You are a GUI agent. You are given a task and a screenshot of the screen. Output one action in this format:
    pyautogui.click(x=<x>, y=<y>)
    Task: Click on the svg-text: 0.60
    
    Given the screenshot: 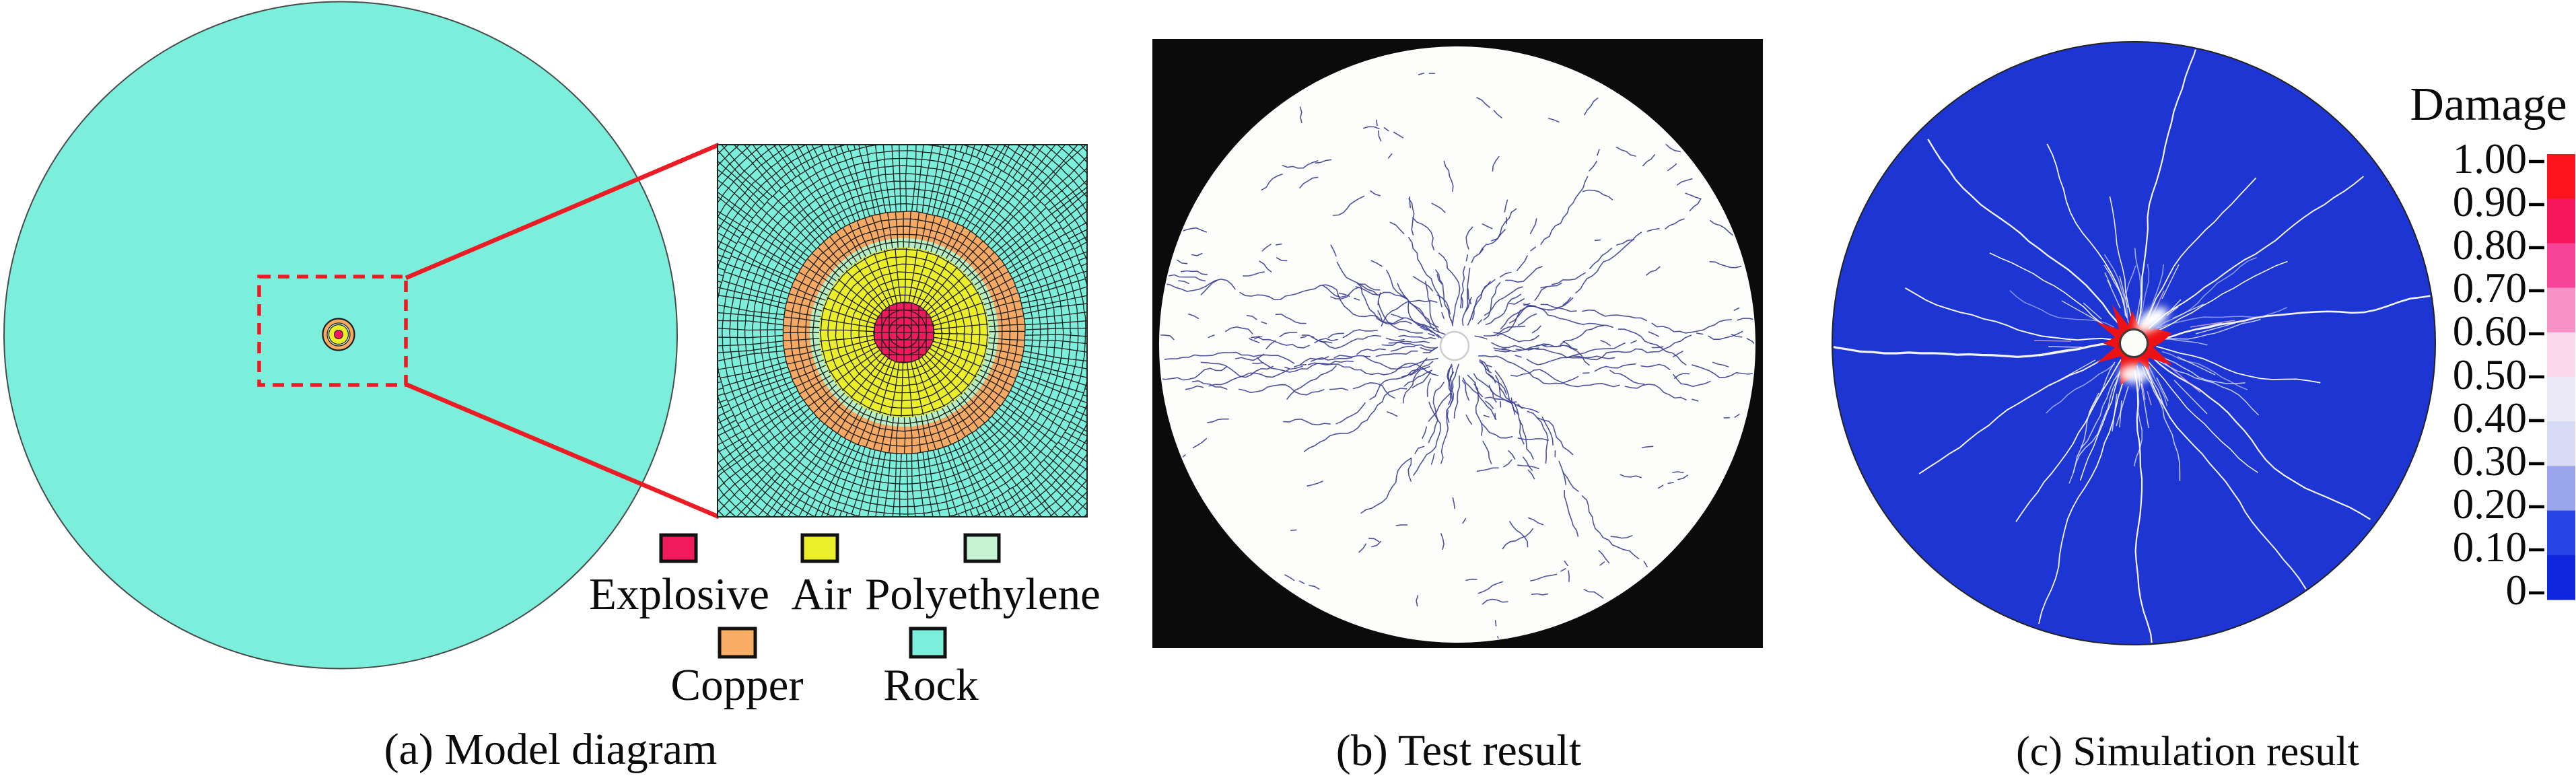 What is the action you would take?
    pyautogui.click(x=2490, y=331)
    